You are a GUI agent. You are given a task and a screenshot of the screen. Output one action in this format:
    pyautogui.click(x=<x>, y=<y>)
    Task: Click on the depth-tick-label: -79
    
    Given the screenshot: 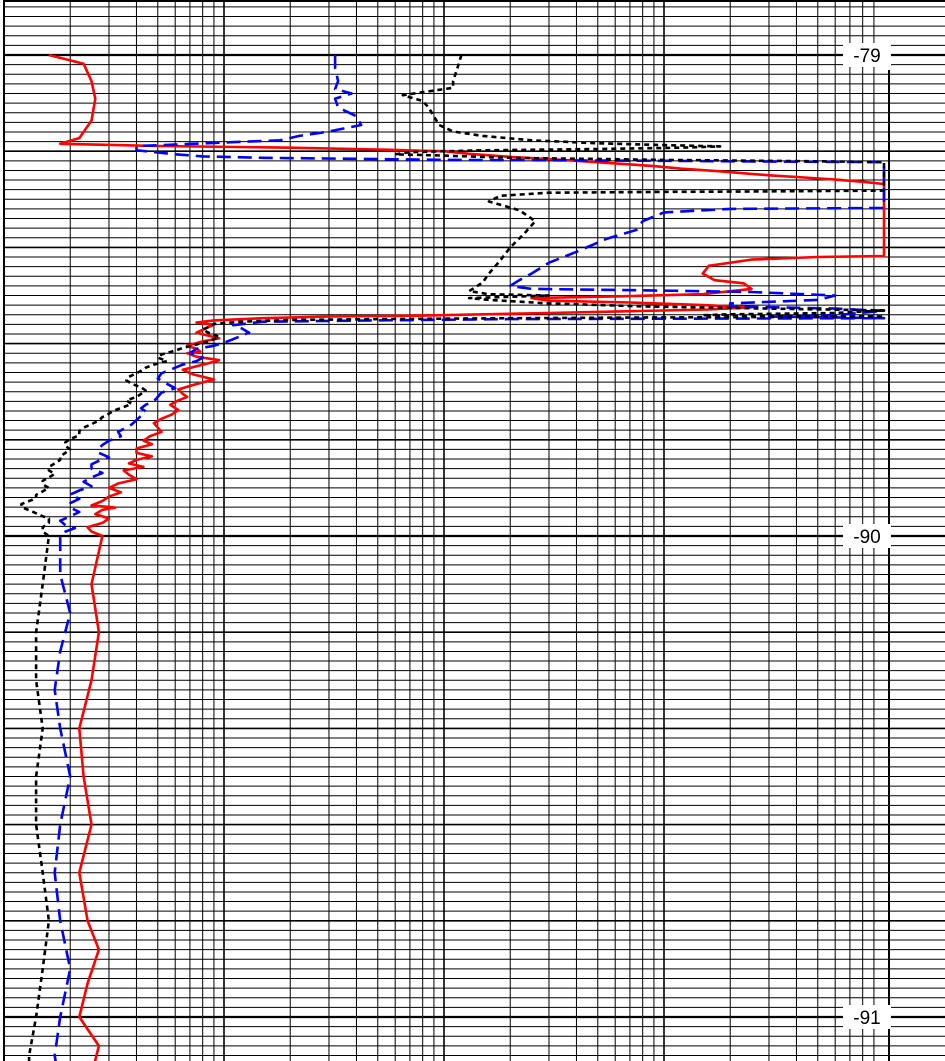 What is the action you would take?
    pyautogui.click(x=866, y=56)
    